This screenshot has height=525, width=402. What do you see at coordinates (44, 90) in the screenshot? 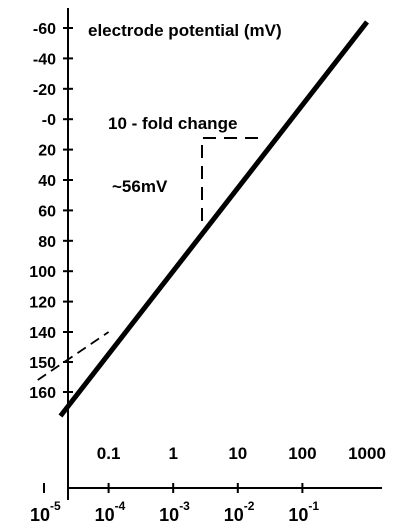
I see `y-tick-label: -20` at bounding box center [44, 90].